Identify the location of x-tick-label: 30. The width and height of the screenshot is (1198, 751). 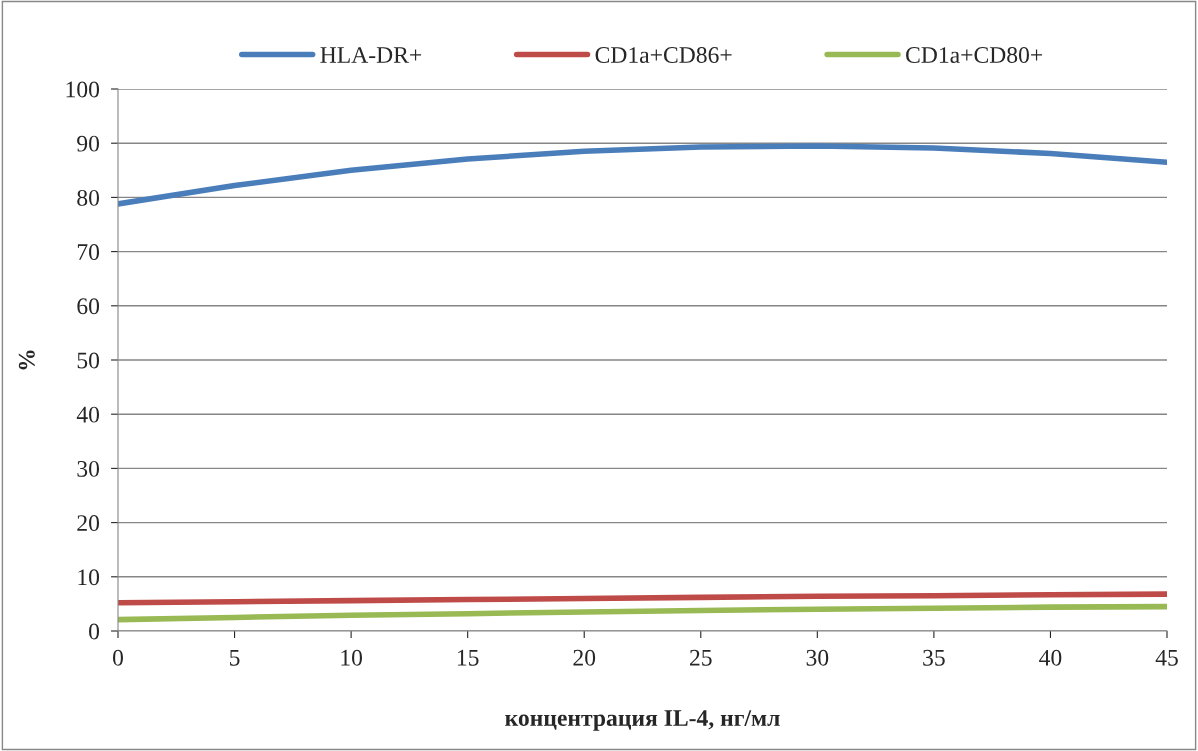
(817, 657).